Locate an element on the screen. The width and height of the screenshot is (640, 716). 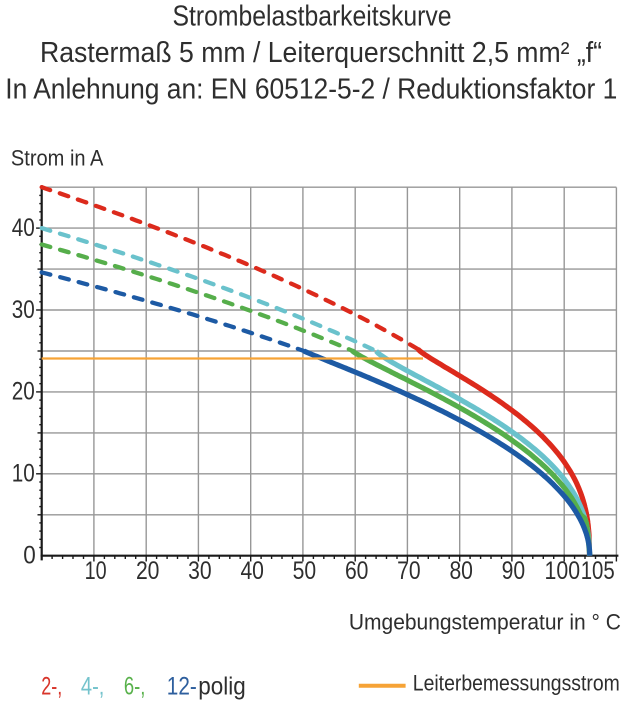
svg-text: 12- is located at coordinates (182, 687).